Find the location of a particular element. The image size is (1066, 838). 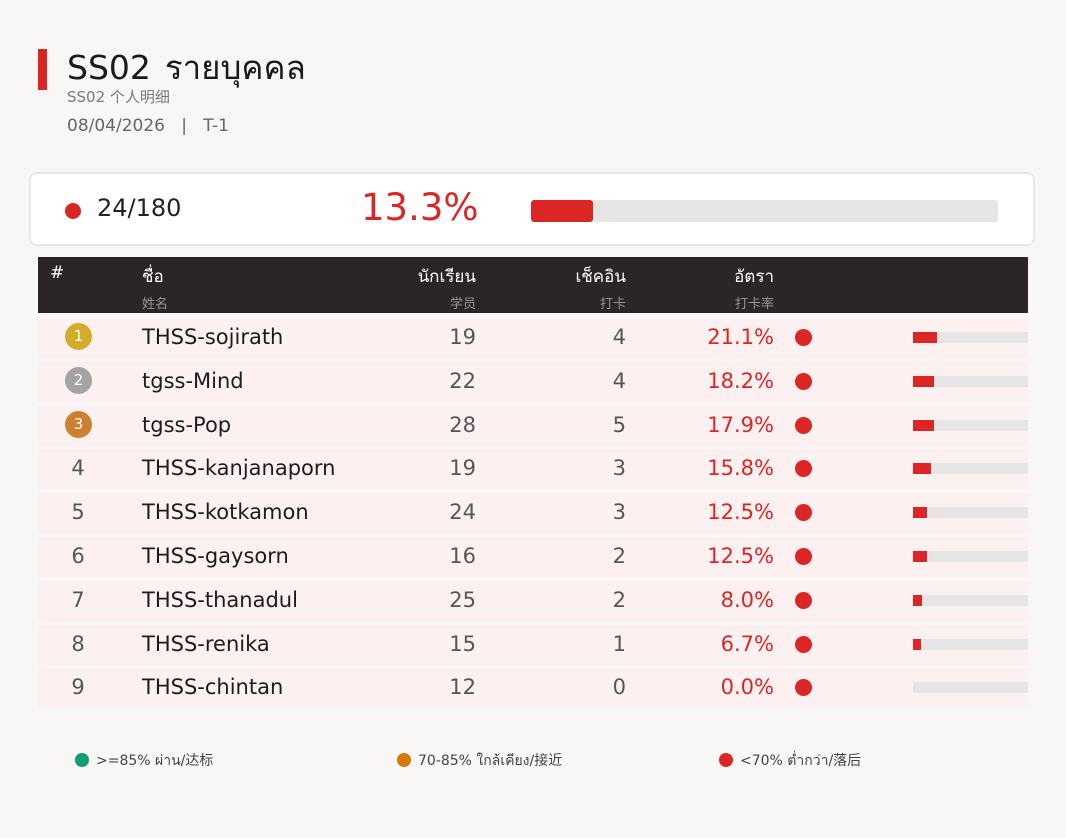

summary-count: 24/180 is located at coordinates (139, 208).